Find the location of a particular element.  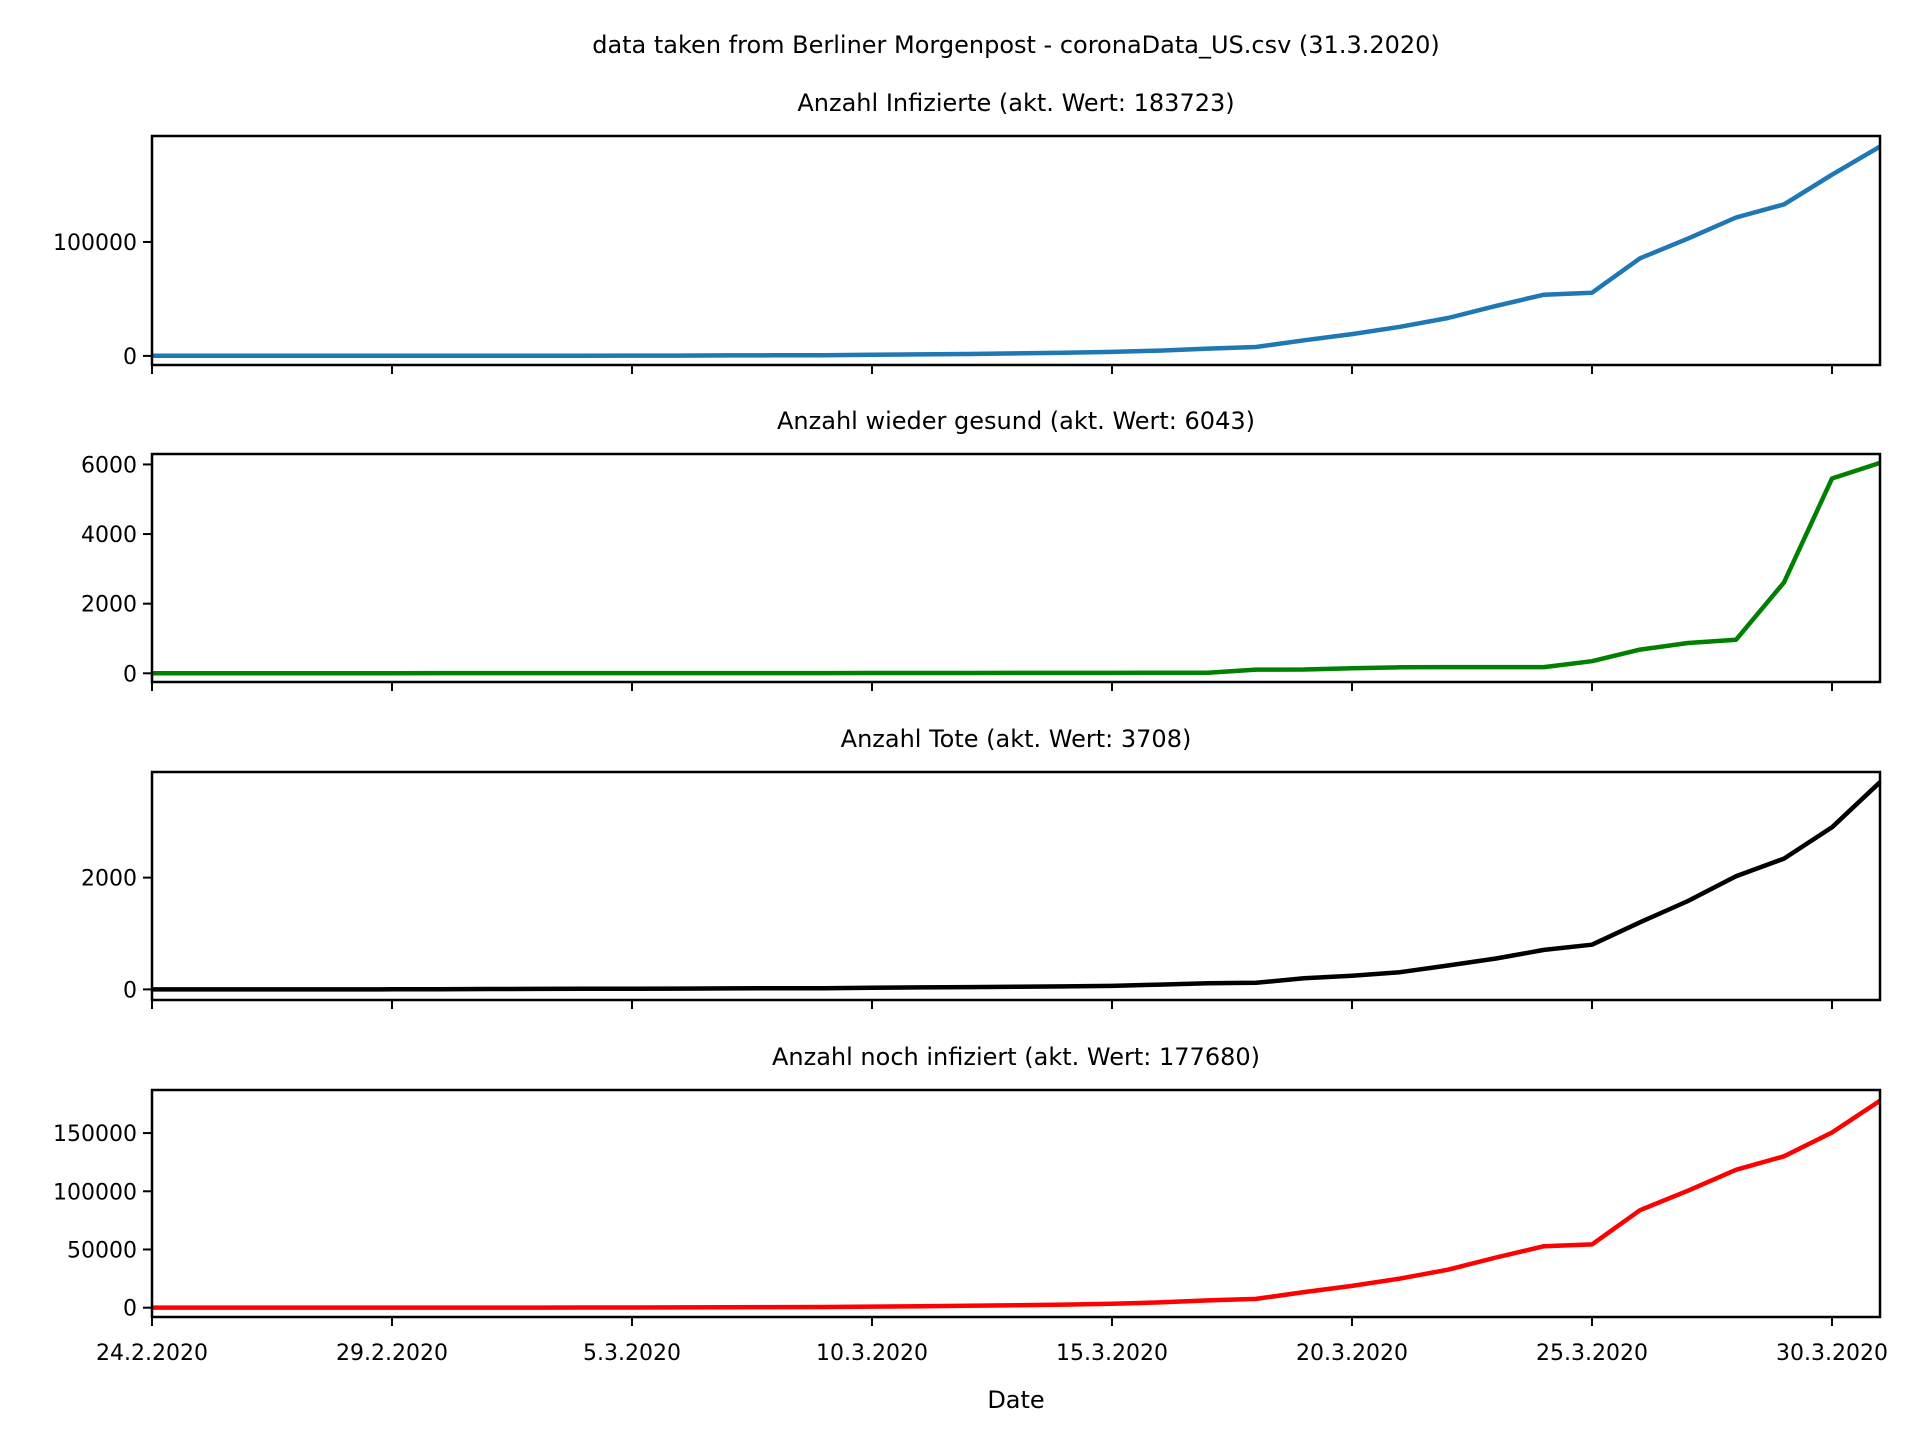

x-tick-label: 5.3.2020 is located at coordinates (632, 1353).